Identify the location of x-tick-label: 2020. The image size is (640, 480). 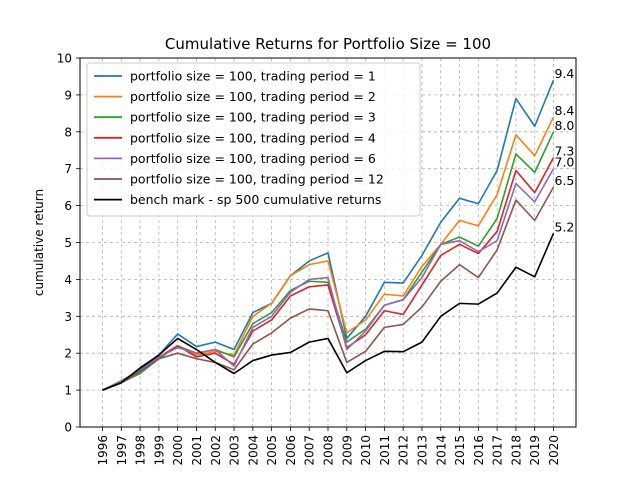
(554, 450).